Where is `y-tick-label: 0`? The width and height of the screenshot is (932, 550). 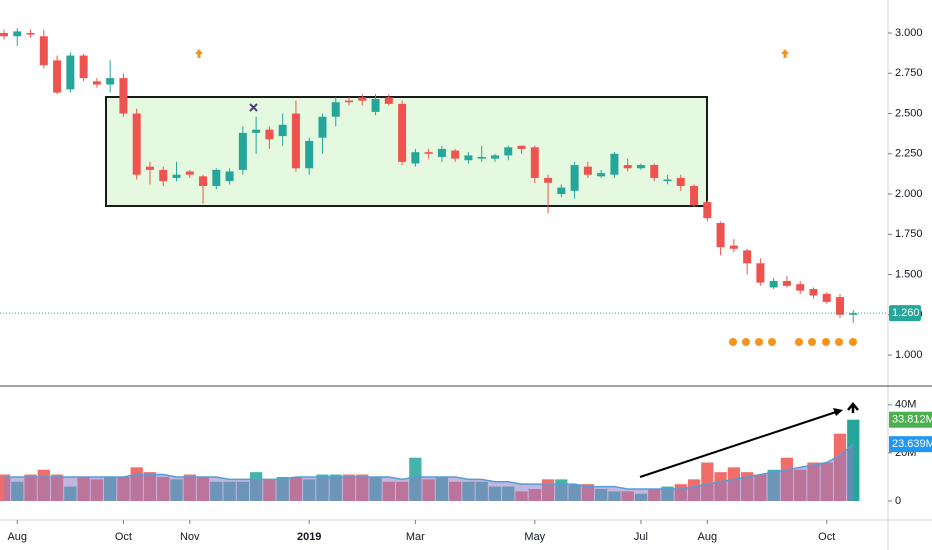
y-tick-label: 0 is located at coordinates (898, 501).